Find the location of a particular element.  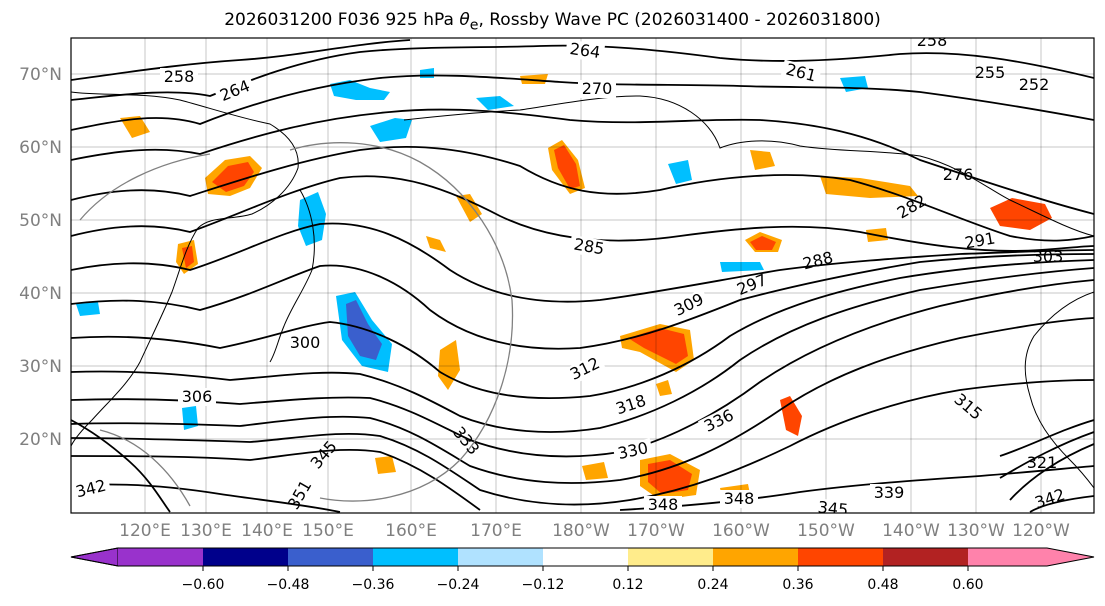

lat-label: 40°N is located at coordinates (40, 294).